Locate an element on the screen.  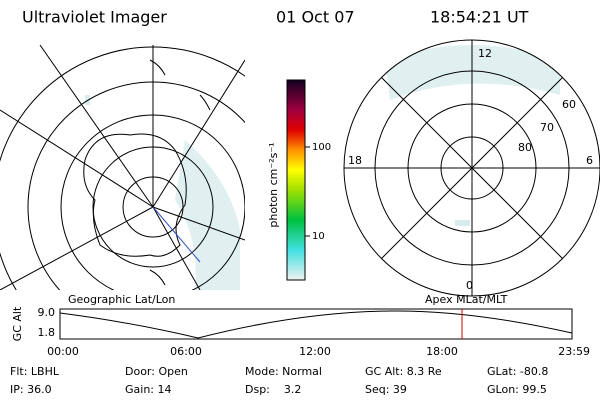
title: Ultraviolet Imager is located at coordinates (94, 17).